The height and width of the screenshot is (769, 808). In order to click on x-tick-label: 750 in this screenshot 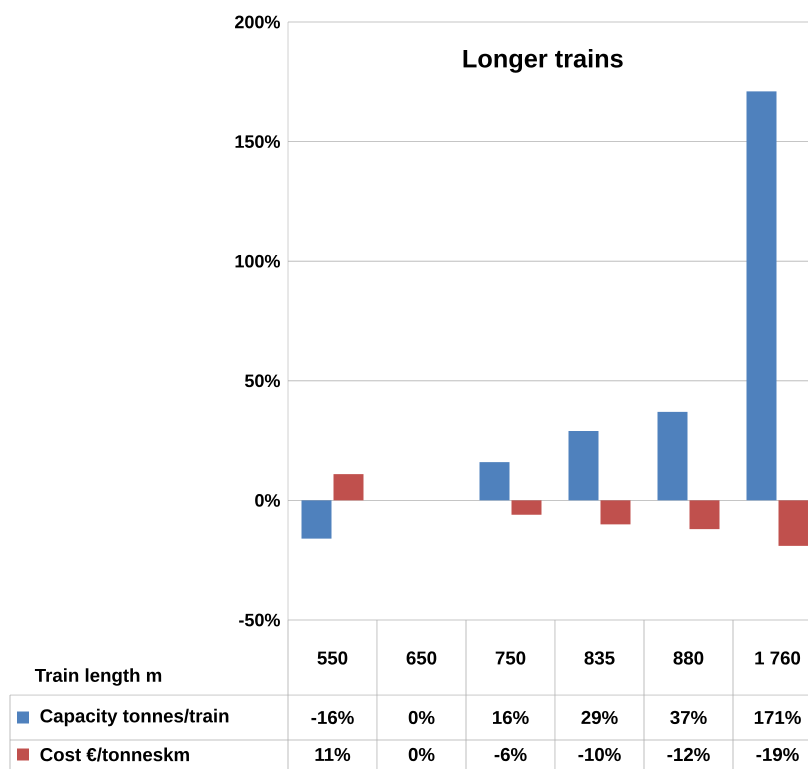, I will do `click(511, 658)`.